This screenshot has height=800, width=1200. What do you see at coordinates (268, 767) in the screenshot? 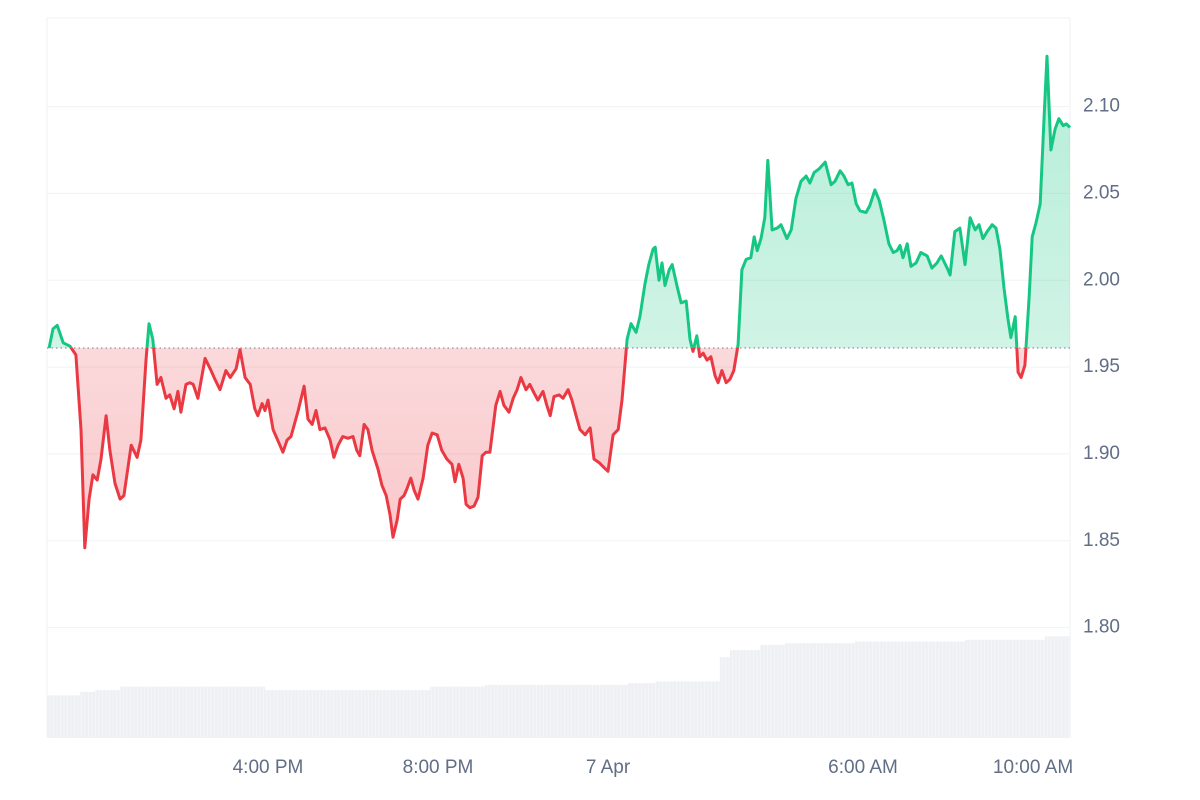
I see `x-tick-label: 4:00 PM` at bounding box center [268, 767].